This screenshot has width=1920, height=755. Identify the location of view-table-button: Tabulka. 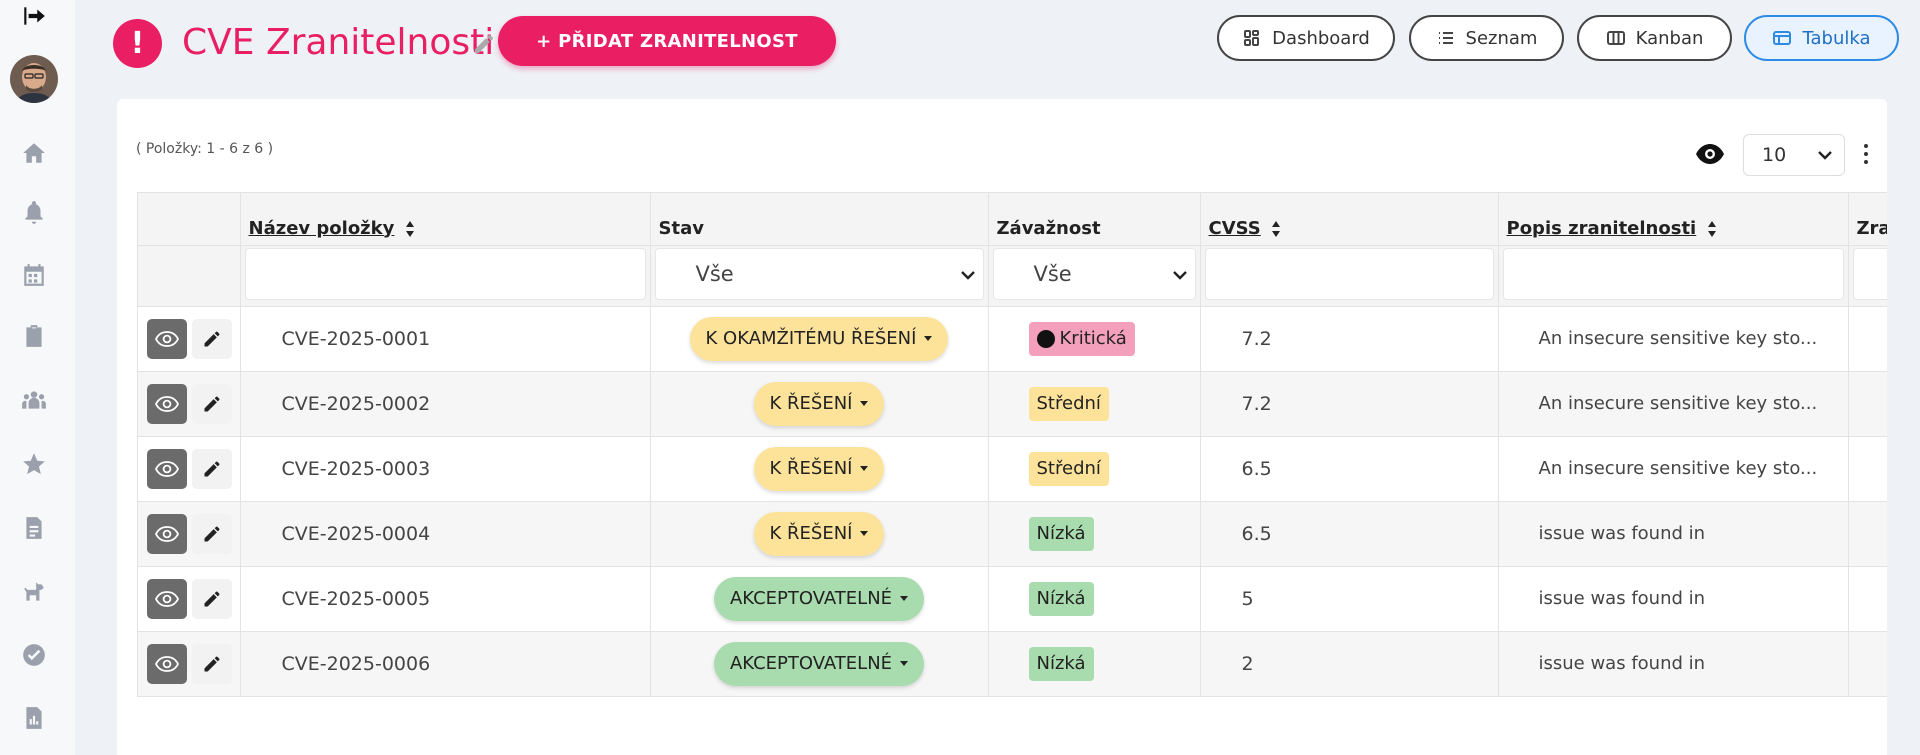
(1821, 38).